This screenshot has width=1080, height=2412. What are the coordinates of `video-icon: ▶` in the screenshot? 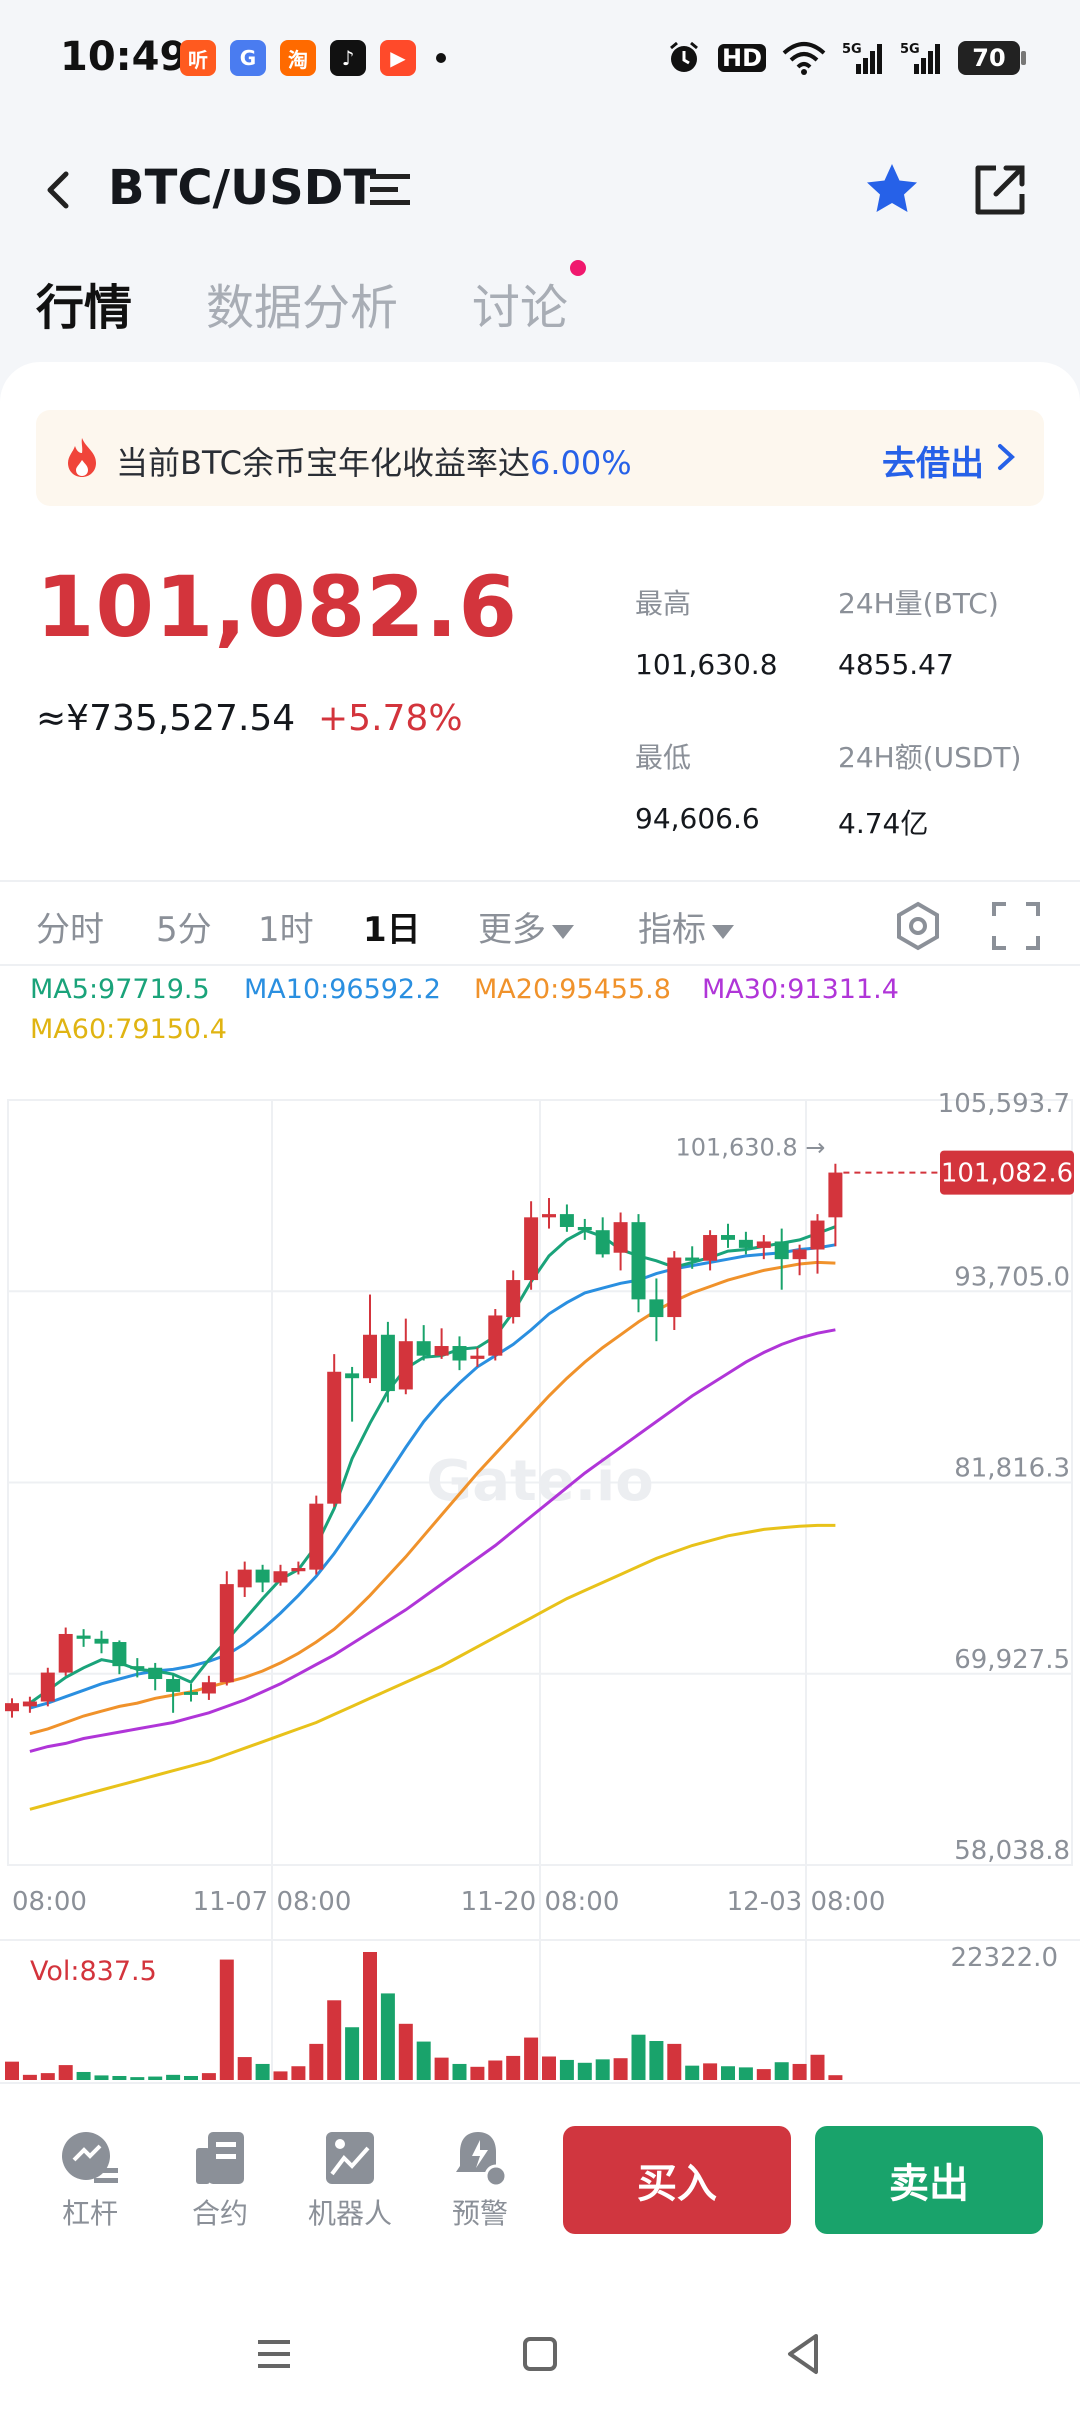 It's located at (398, 58).